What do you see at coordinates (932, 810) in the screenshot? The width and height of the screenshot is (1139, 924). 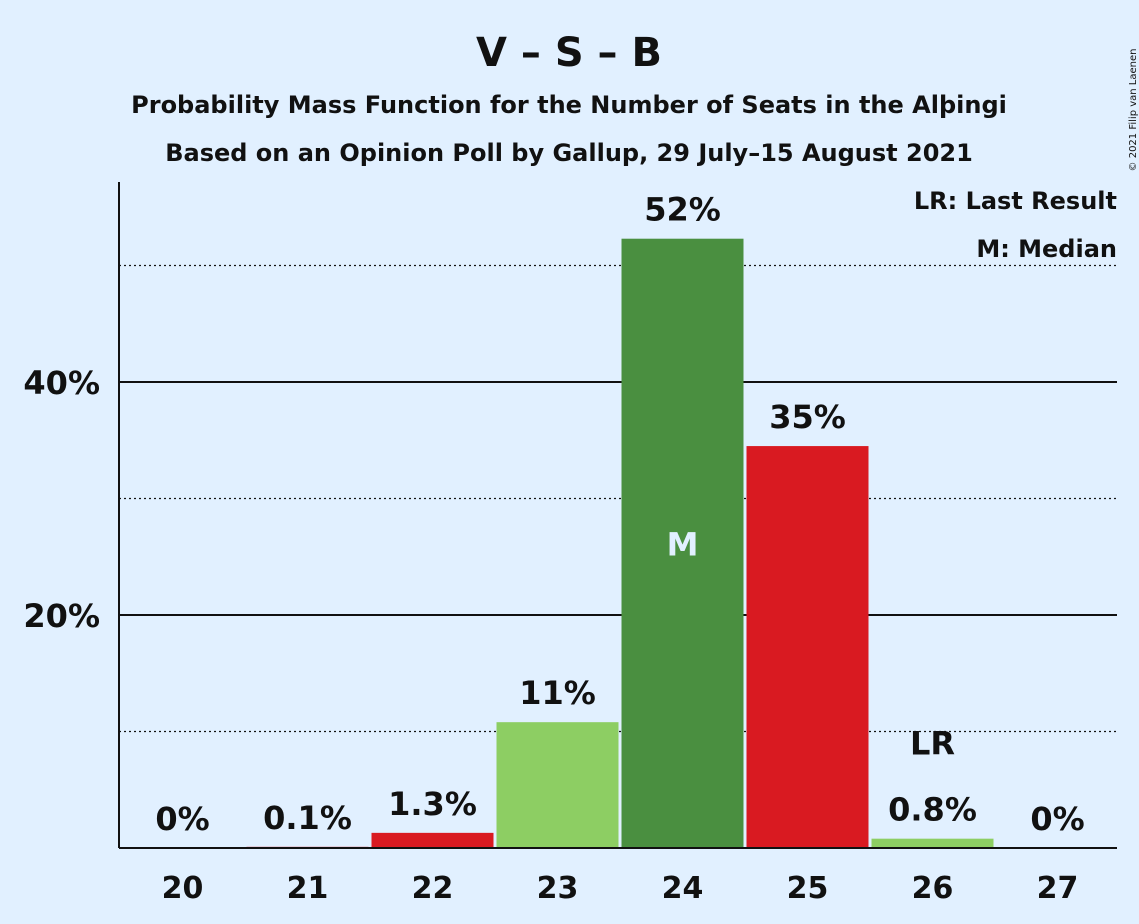 I see `data-label-26: 0.8%` at bounding box center [932, 810].